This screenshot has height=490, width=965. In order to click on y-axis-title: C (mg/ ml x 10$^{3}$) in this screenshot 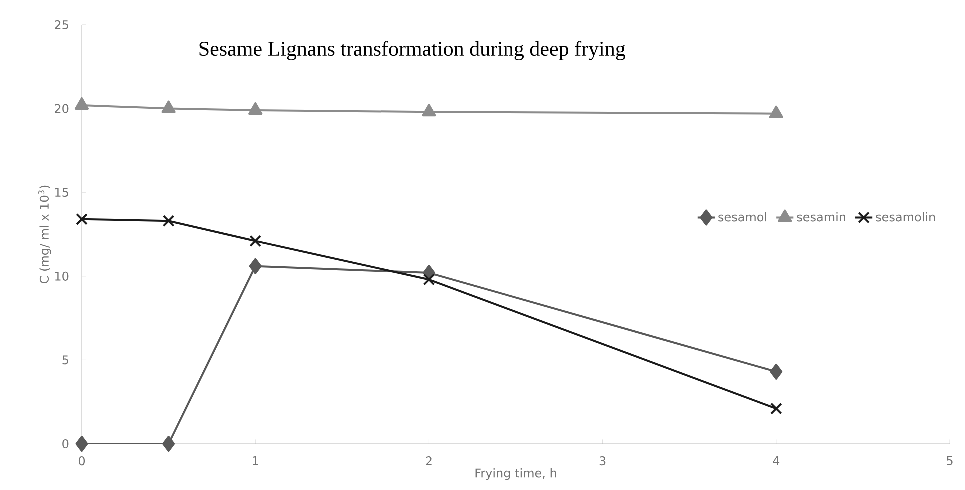, I will do `click(45, 235)`.